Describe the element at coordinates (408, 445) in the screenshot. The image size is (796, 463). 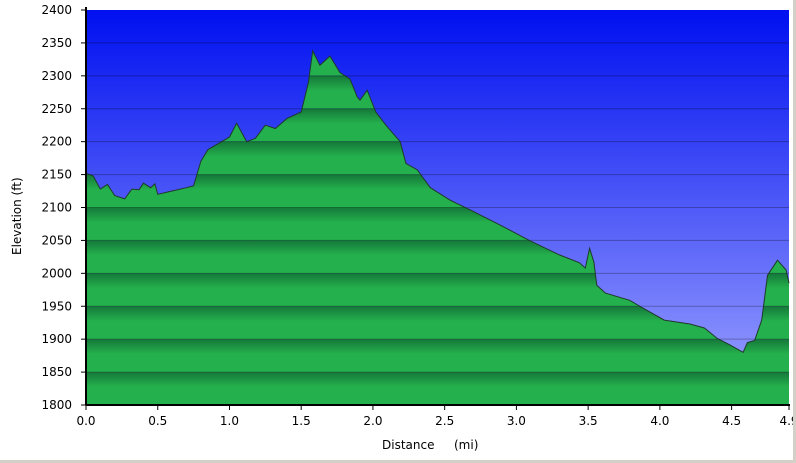
I see `x-axis-label: Distance` at that location.